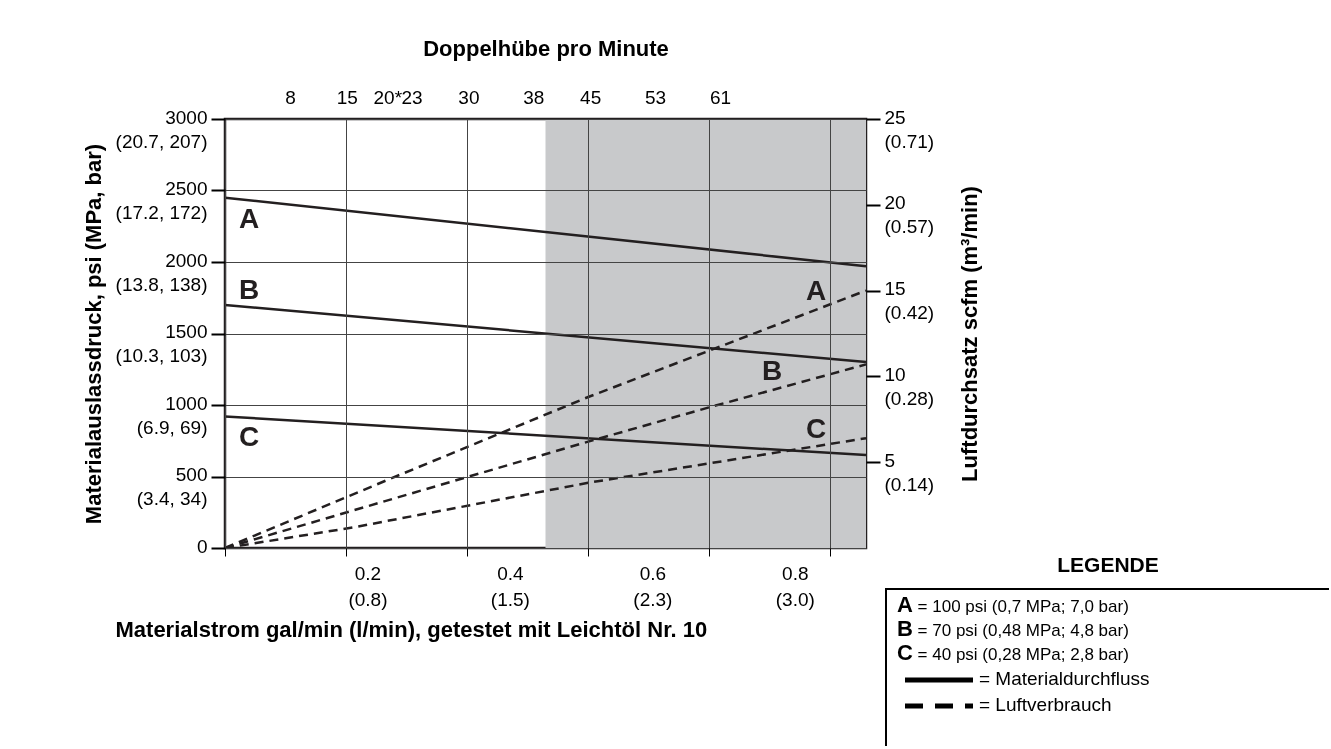 Image resolution: width=1331 pixels, height=749 pixels. I want to click on y-tick-label: 0, so click(202, 546).